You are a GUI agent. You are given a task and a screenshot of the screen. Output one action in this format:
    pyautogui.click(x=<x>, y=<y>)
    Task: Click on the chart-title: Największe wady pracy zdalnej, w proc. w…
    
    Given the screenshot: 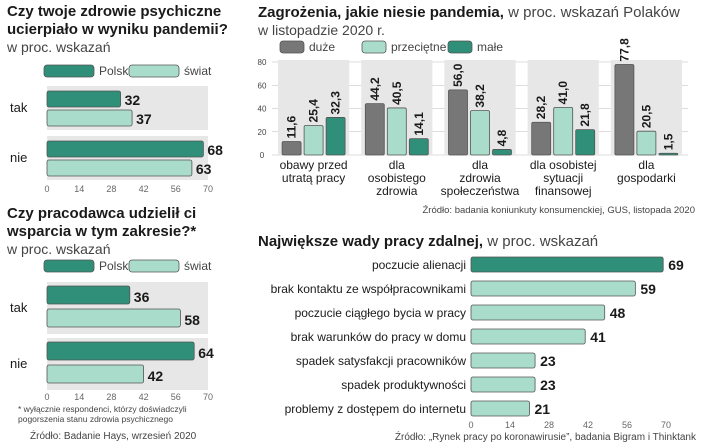 What is the action you would take?
    pyautogui.click(x=428, y=241)
    